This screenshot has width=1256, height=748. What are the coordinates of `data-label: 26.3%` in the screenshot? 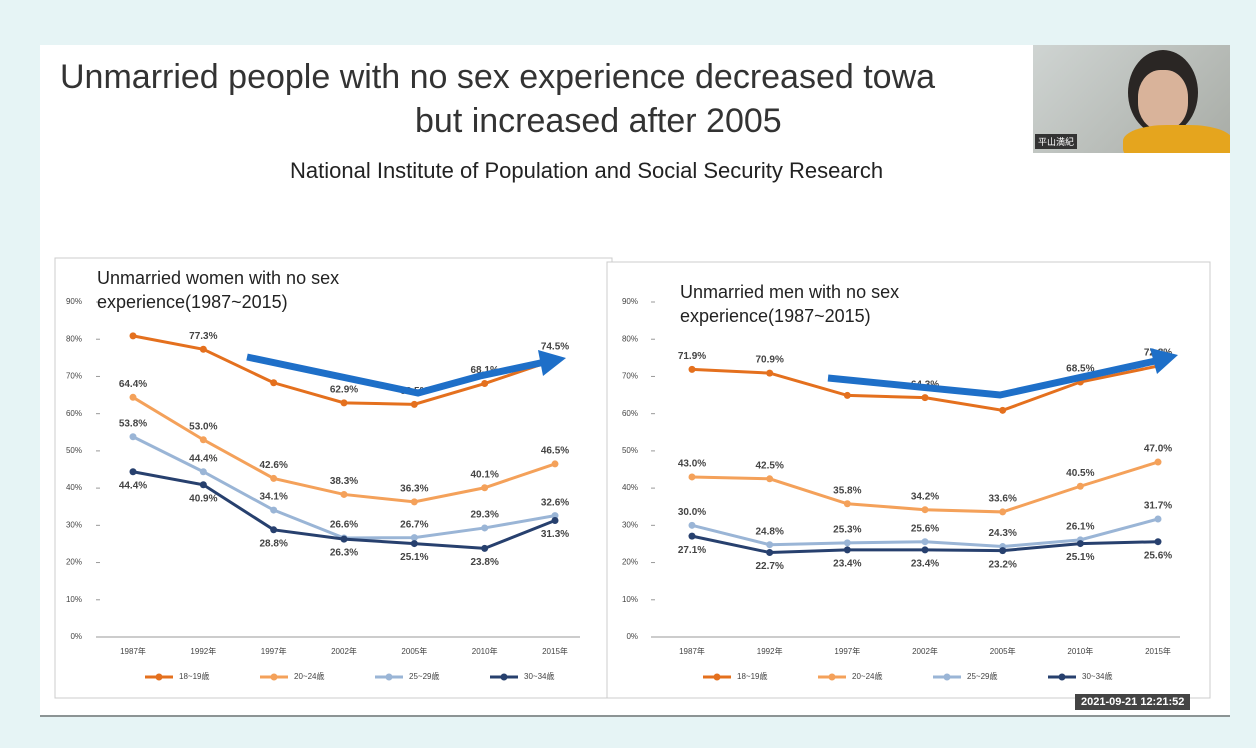 It's located at (344, 553).